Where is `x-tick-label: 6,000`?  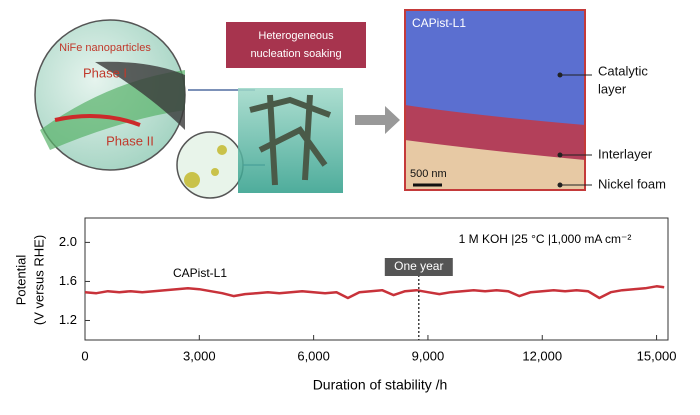 x-tick-label: 6,000 is located at coordinates (313, 355).